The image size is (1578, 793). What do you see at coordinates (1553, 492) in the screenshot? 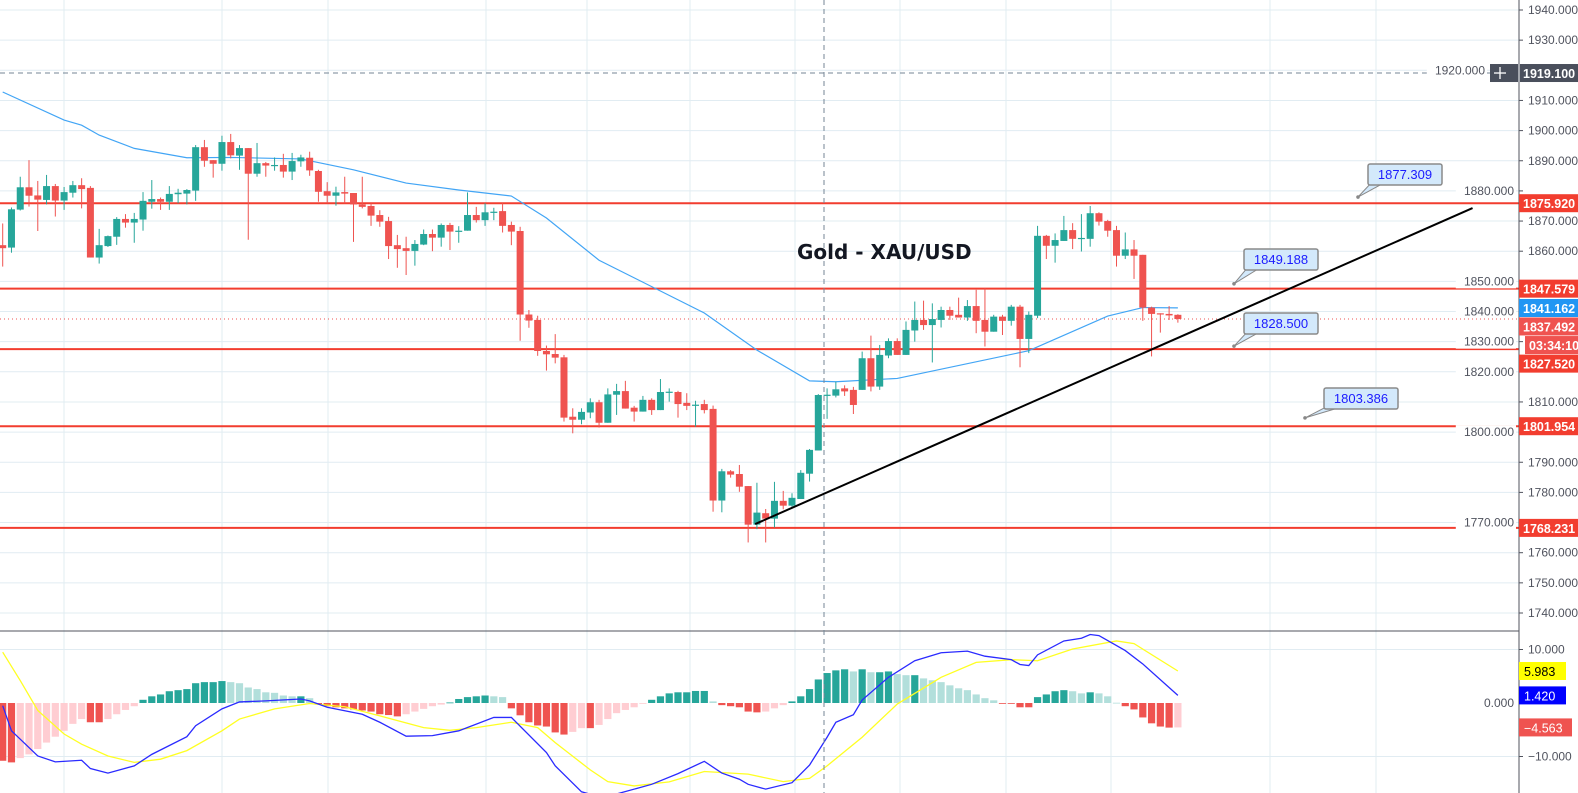
I see `axis-tick-label: 1780.000` at bounding box center [1553, 492].